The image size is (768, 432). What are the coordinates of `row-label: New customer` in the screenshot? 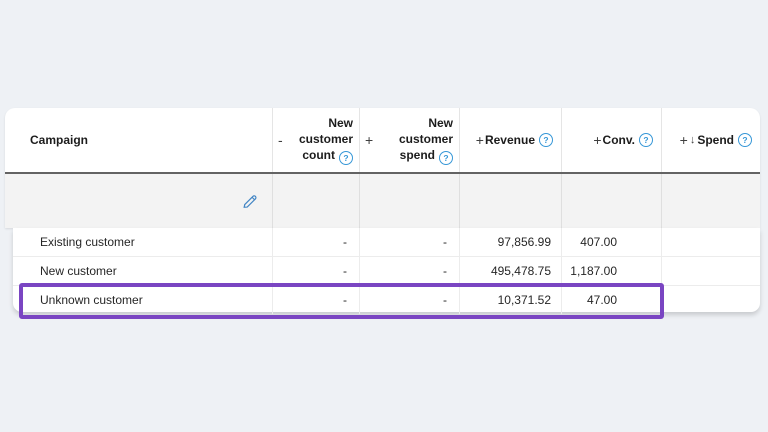 It's located at (143, 271).